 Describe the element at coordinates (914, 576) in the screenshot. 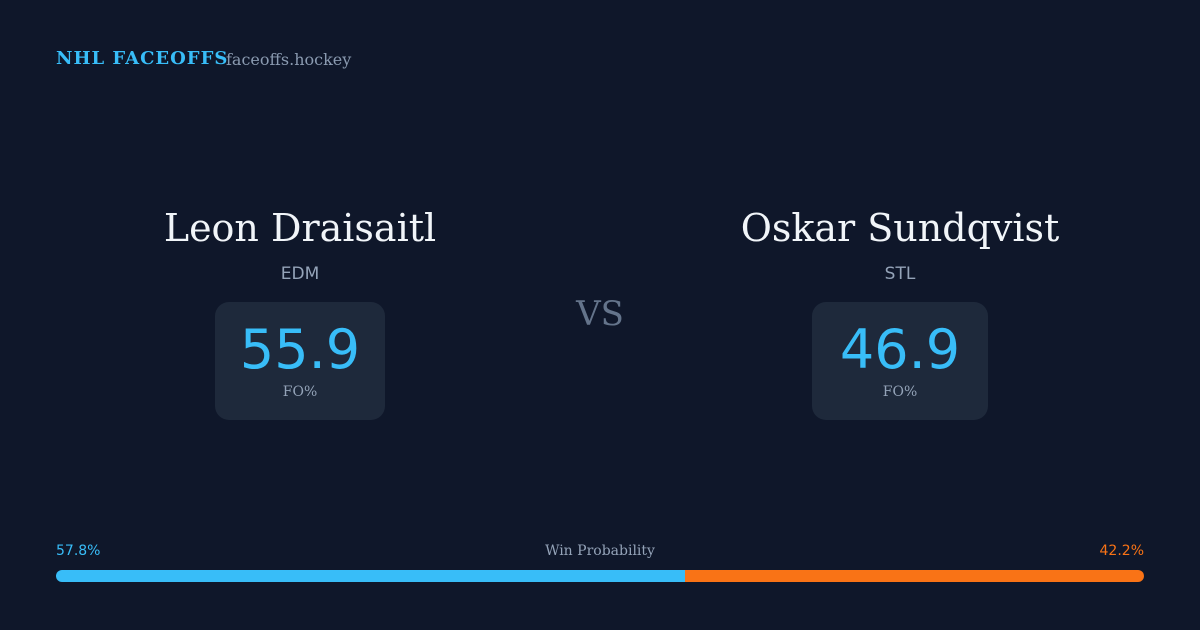

I see `right-bar` at that location.